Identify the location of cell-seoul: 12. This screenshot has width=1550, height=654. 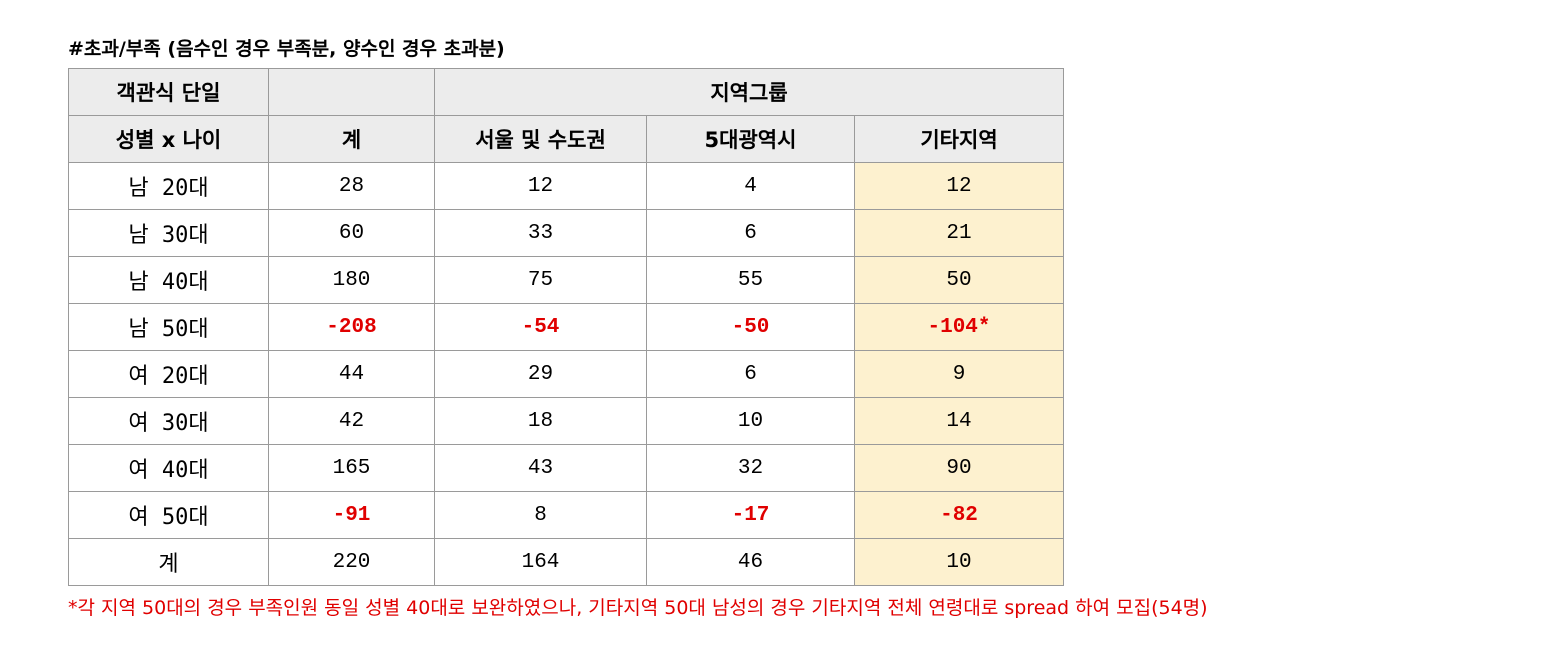
(540, 186).